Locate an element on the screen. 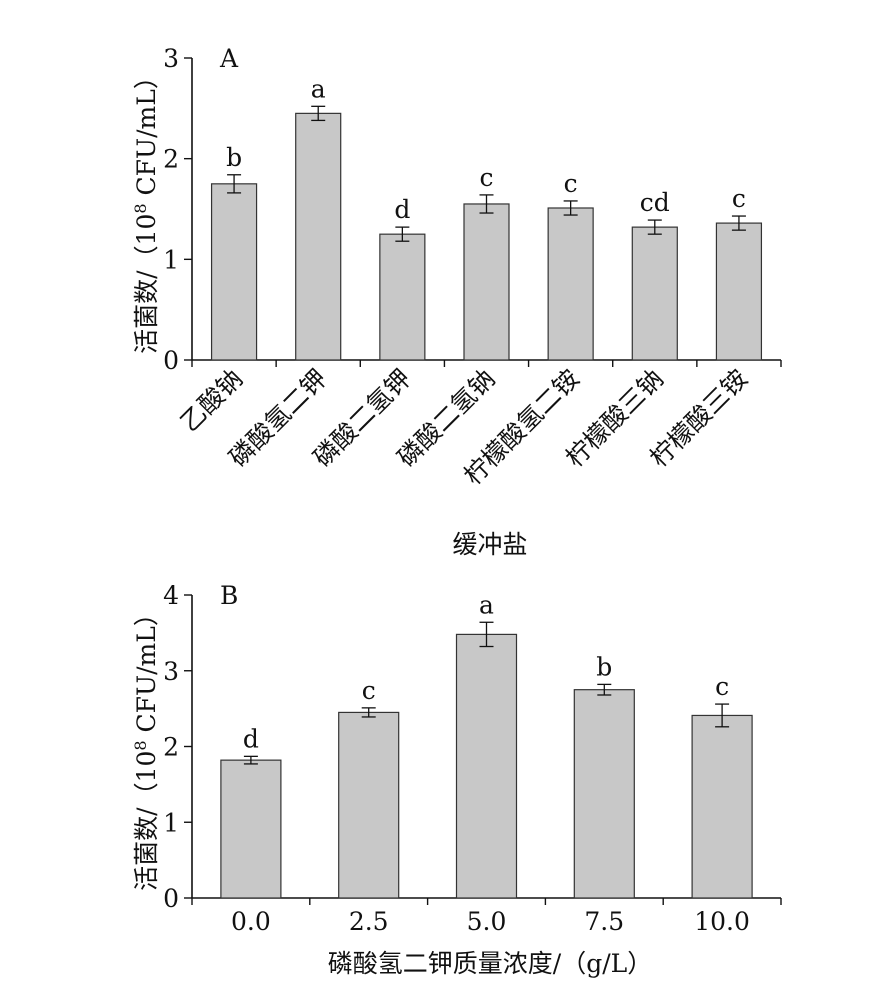 The height and width of the screenshot is (988, 873). panel-b-x-tick-label: 5.0 is located at coordinates (487, 921).